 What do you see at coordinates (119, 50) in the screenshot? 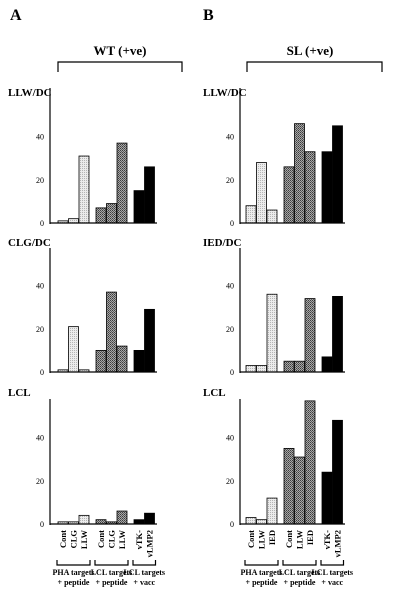
I see `panel-a-title: WT (+ve)` at bounding box center [119, 50].